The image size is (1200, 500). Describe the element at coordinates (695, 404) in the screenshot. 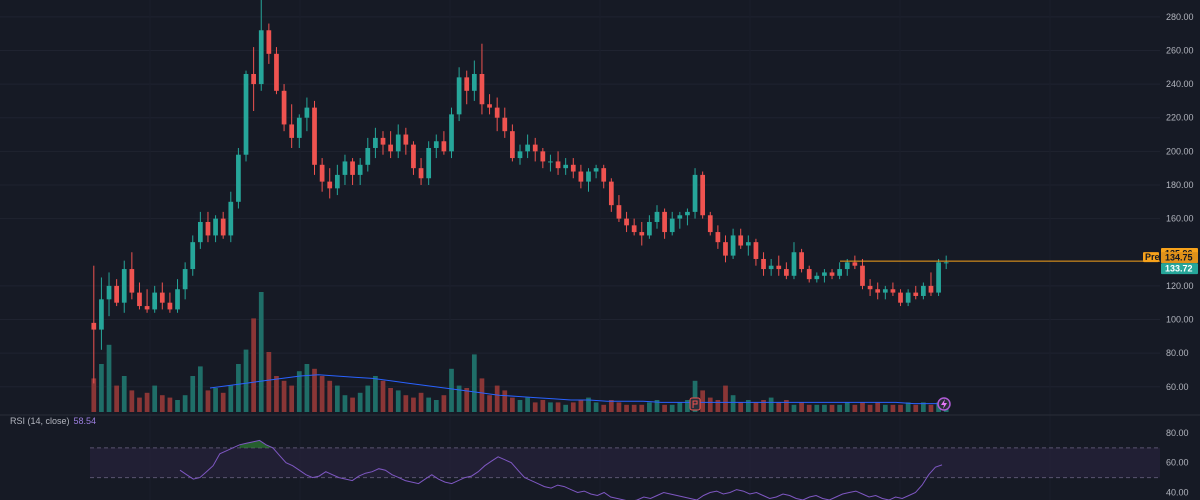

I see `earnings-flag-icon` at that location.